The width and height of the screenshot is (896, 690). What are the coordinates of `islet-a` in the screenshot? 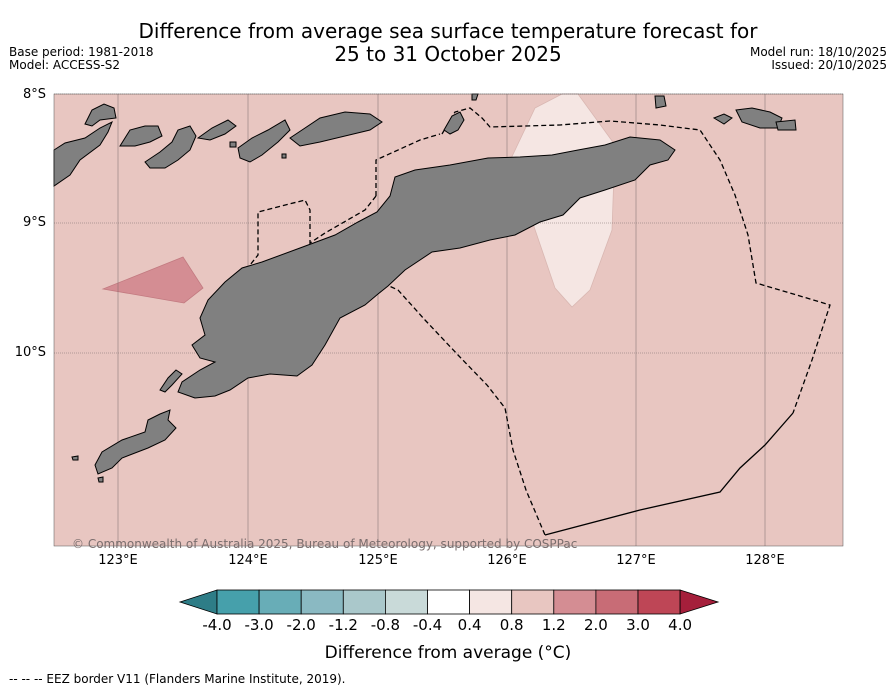 It's located at (75, 458).